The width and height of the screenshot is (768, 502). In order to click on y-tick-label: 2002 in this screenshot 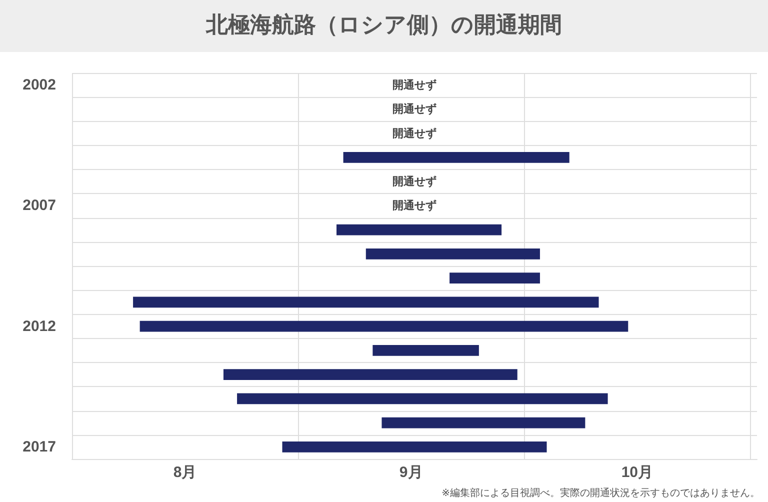, I will do `click(39, 85)`.